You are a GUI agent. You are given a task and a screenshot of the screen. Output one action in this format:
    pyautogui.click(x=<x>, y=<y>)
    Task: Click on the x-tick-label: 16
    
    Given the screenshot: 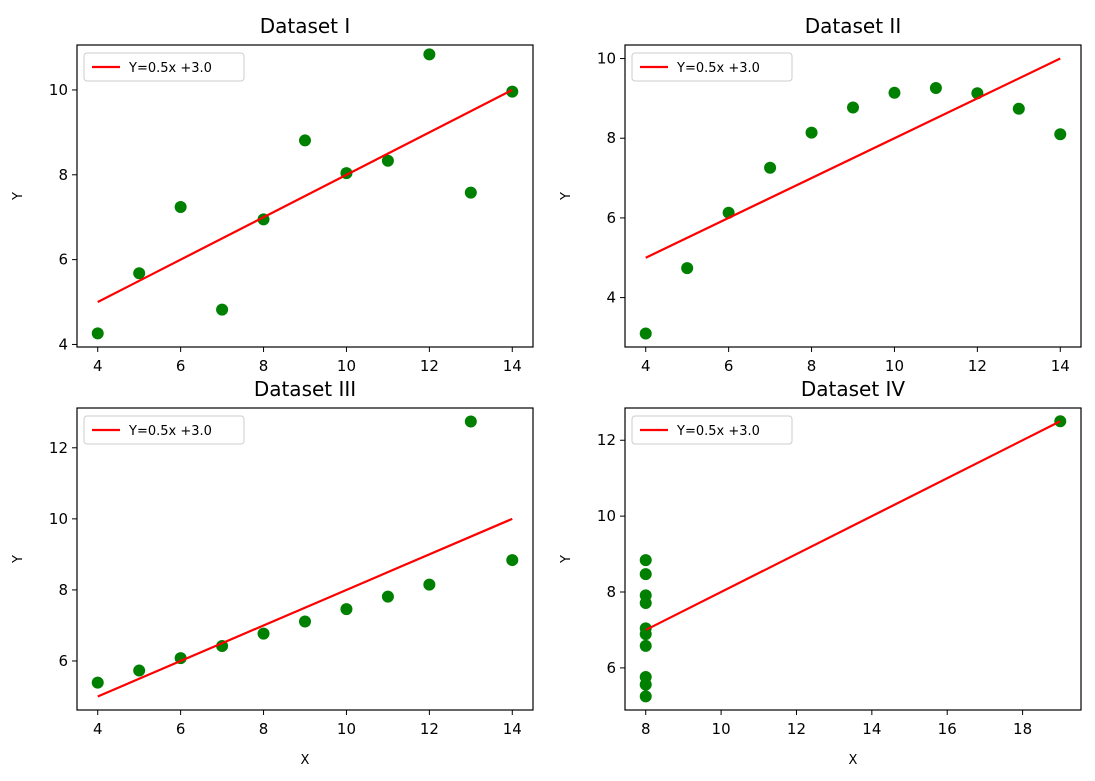 What is the action you would take?
    pyautogui.click(x=947, y=729)
    